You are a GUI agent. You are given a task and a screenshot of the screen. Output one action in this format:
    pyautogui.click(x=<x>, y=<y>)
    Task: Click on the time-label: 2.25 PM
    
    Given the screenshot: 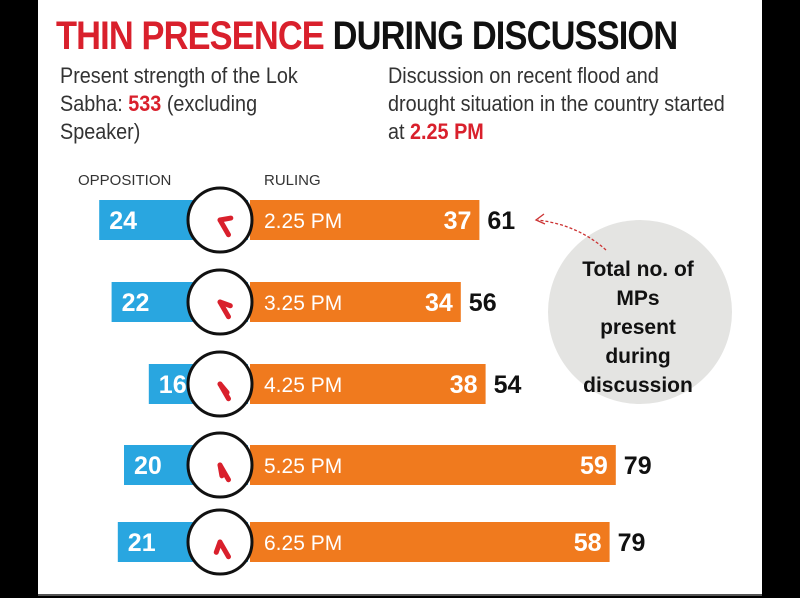 What is the action you would take?
    pyautogui.click(x=303, y=221)
    